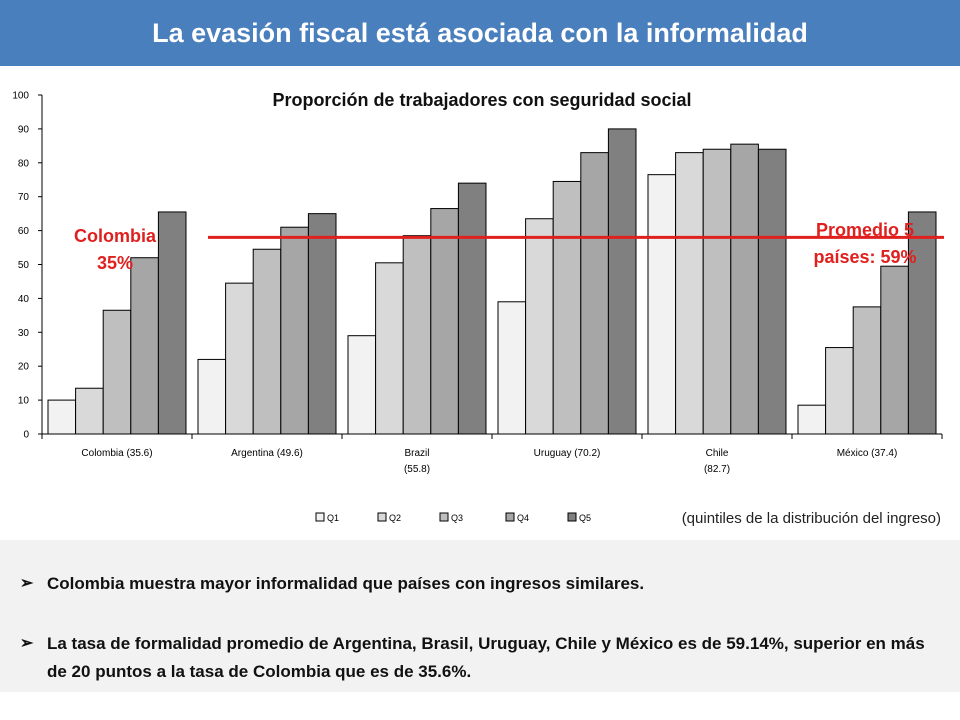  I want to click on y-tick-label: 10, so click(24, 401).